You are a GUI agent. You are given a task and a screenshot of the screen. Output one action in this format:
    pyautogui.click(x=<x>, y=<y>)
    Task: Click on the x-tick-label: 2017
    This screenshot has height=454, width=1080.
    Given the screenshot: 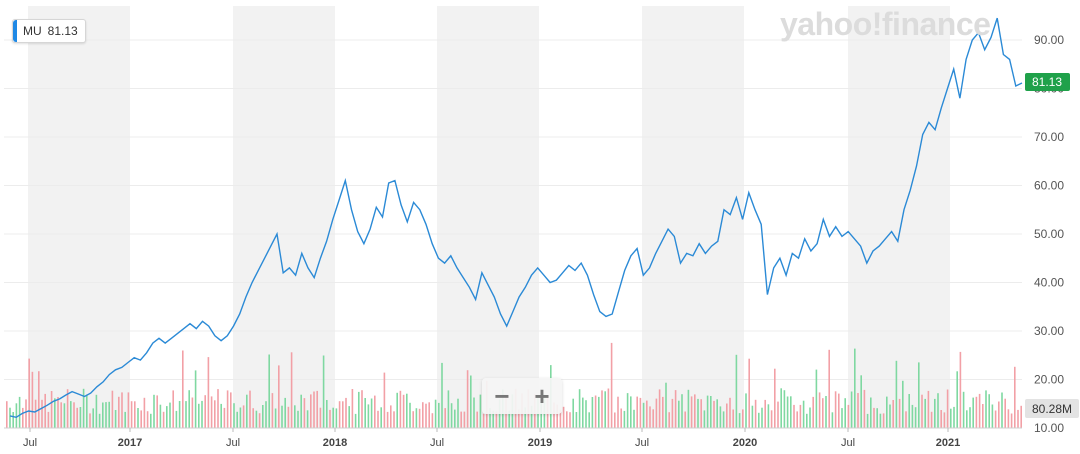 What is the action you would take?
    pyautogui.click(x=130, y=443)
    